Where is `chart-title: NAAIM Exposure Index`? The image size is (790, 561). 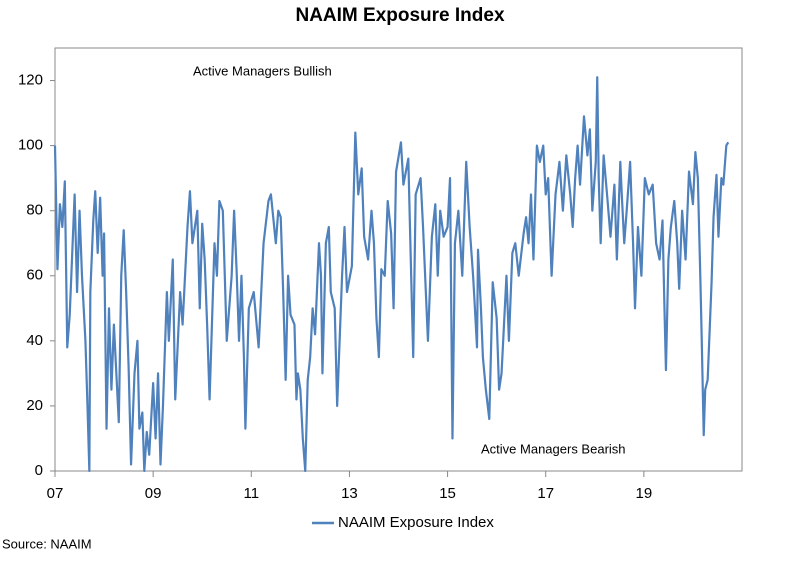
chart-title: NAAIM Exposure Index is located at coordinates (399, 15).